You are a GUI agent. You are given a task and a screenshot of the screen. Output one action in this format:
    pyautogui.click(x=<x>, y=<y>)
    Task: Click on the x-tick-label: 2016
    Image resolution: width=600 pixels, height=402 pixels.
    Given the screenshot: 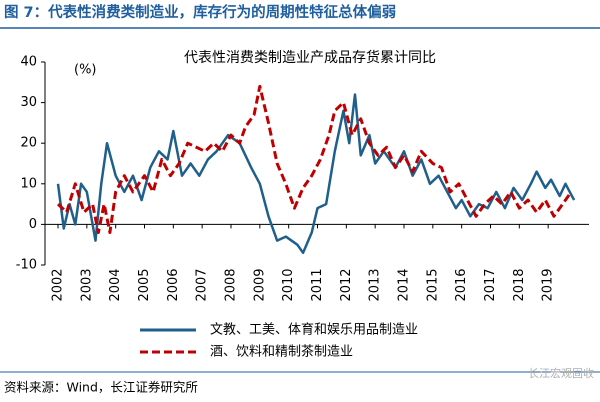 What is the action you would take?
    pyautogui.click(x=461, y=284)
    